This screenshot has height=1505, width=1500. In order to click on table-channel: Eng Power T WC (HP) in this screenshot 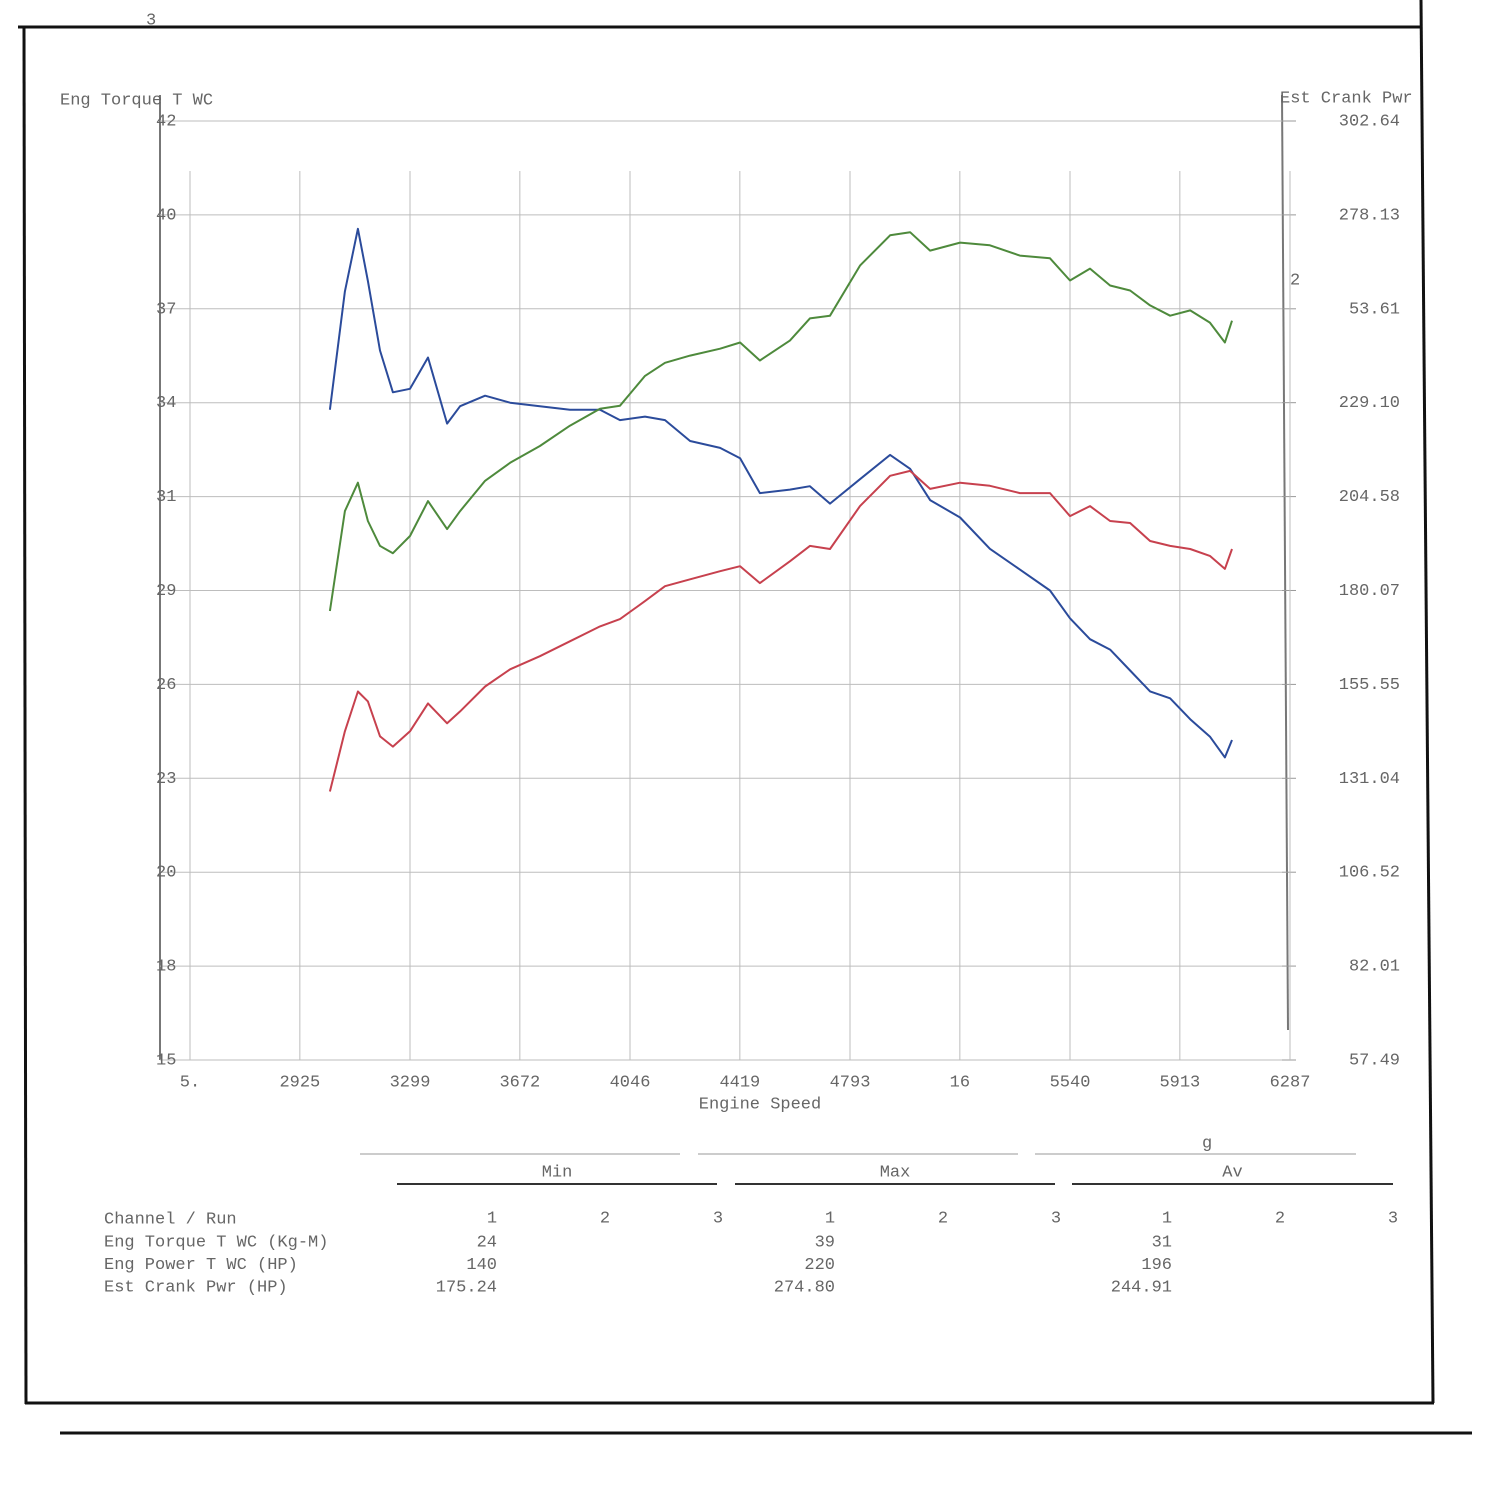, I will do `click(201, 1265)`.